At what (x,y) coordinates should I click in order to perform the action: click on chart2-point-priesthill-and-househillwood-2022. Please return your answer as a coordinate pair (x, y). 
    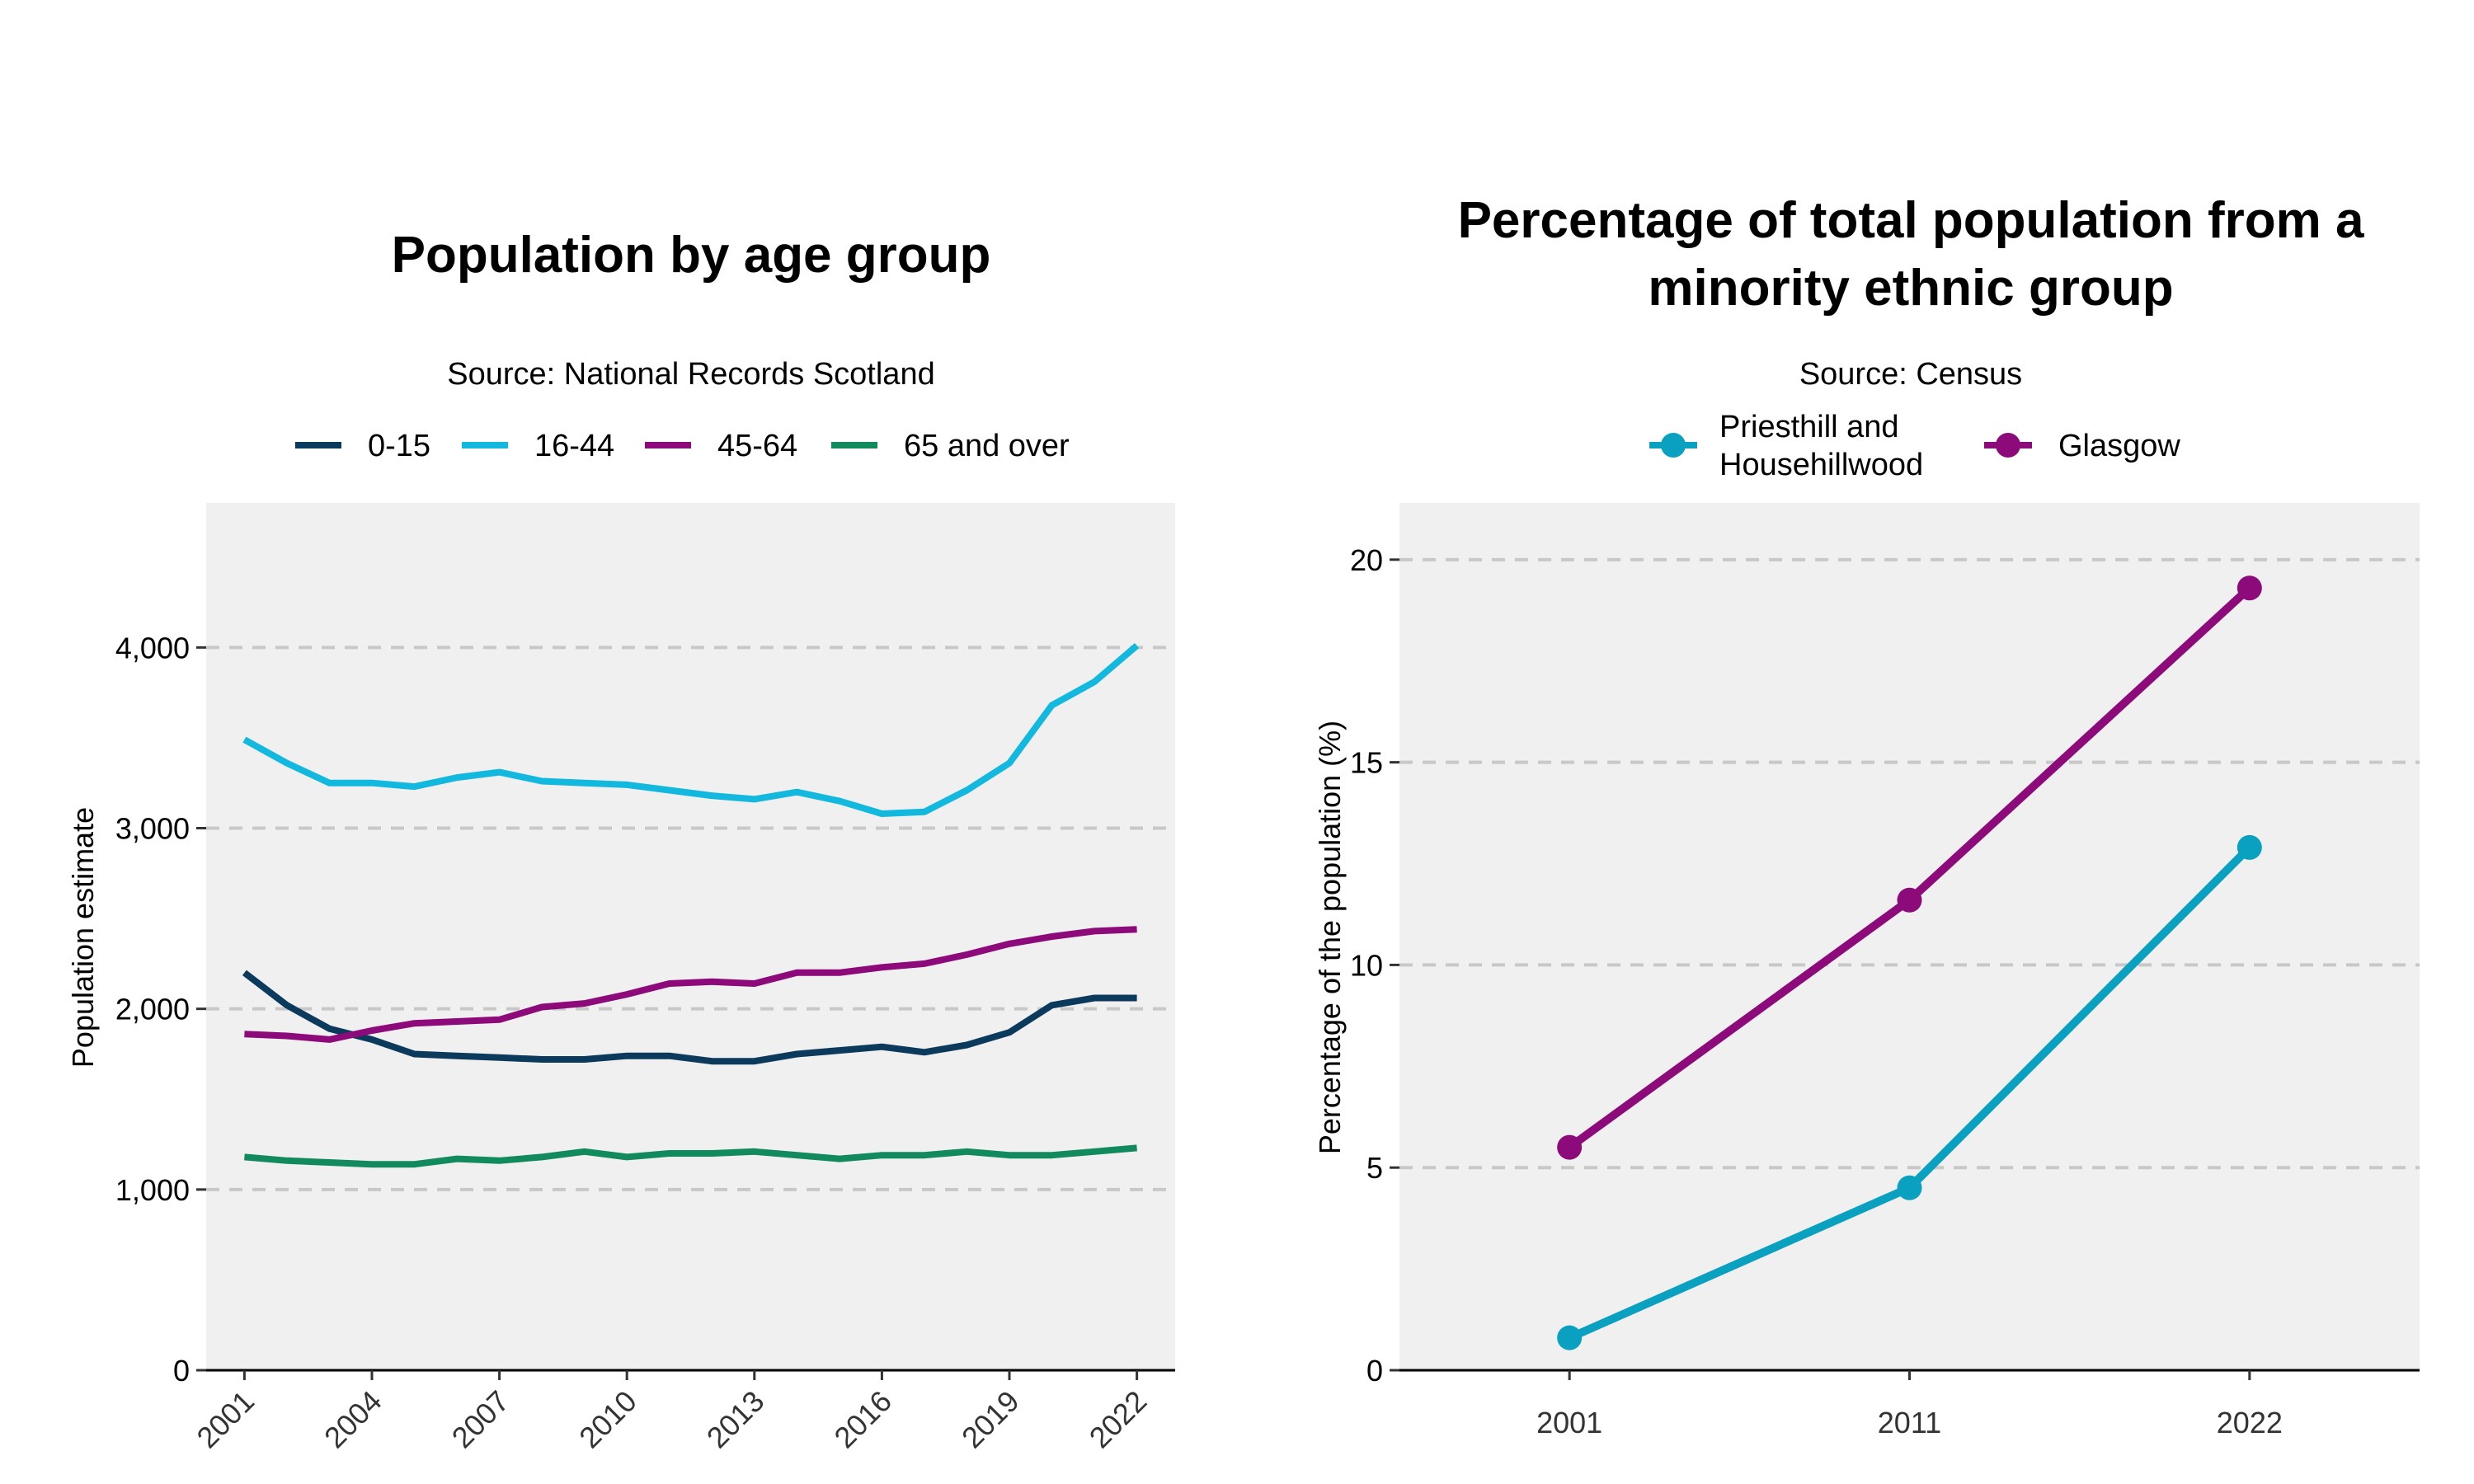
    Looking at the image, I should click on (2249, 847).